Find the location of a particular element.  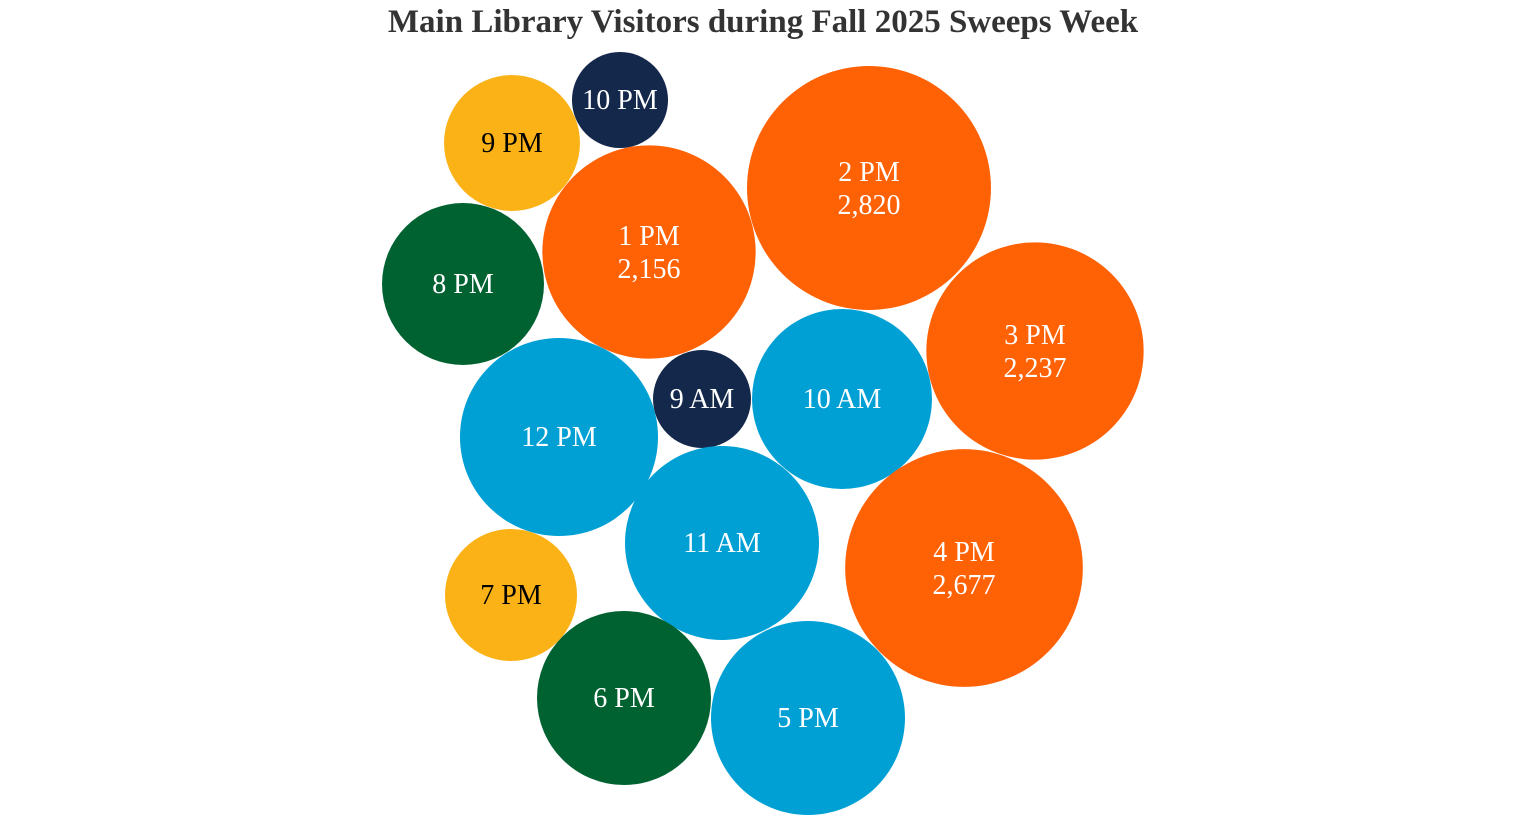

bubble-label: 8 PM is located at coordinates (463, 284).